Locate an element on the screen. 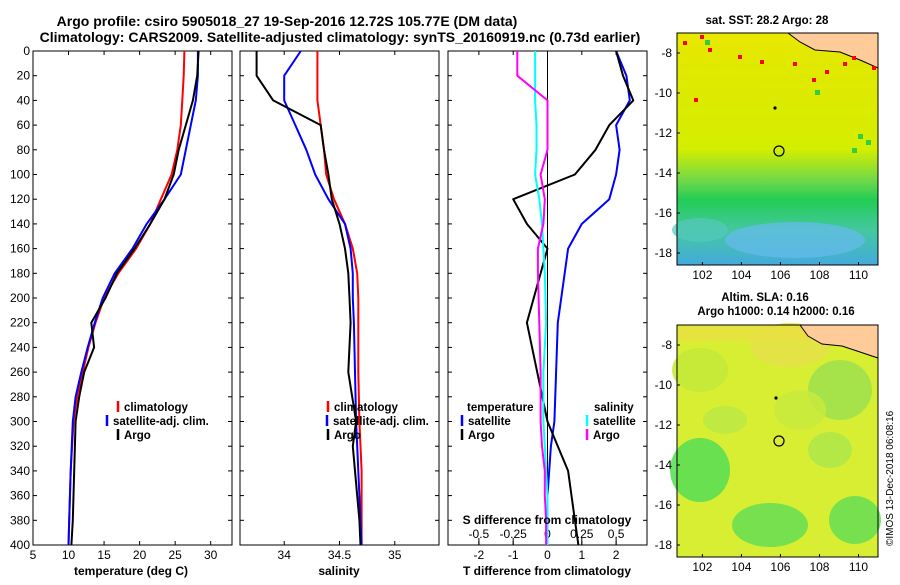 The image size is (900, 585). s-x-tick-label: 0.5 is located at coordinates (616, 534).